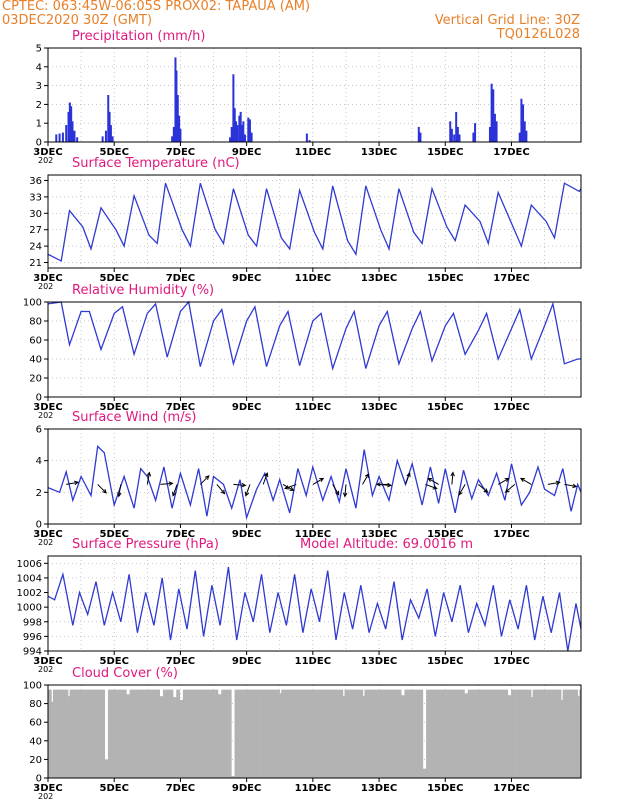 This screenshot has height=800, width=618. Describe the element at coordinates (511, 407) in the screenshot. I see `x-tick-label: 17DEC` at that location.